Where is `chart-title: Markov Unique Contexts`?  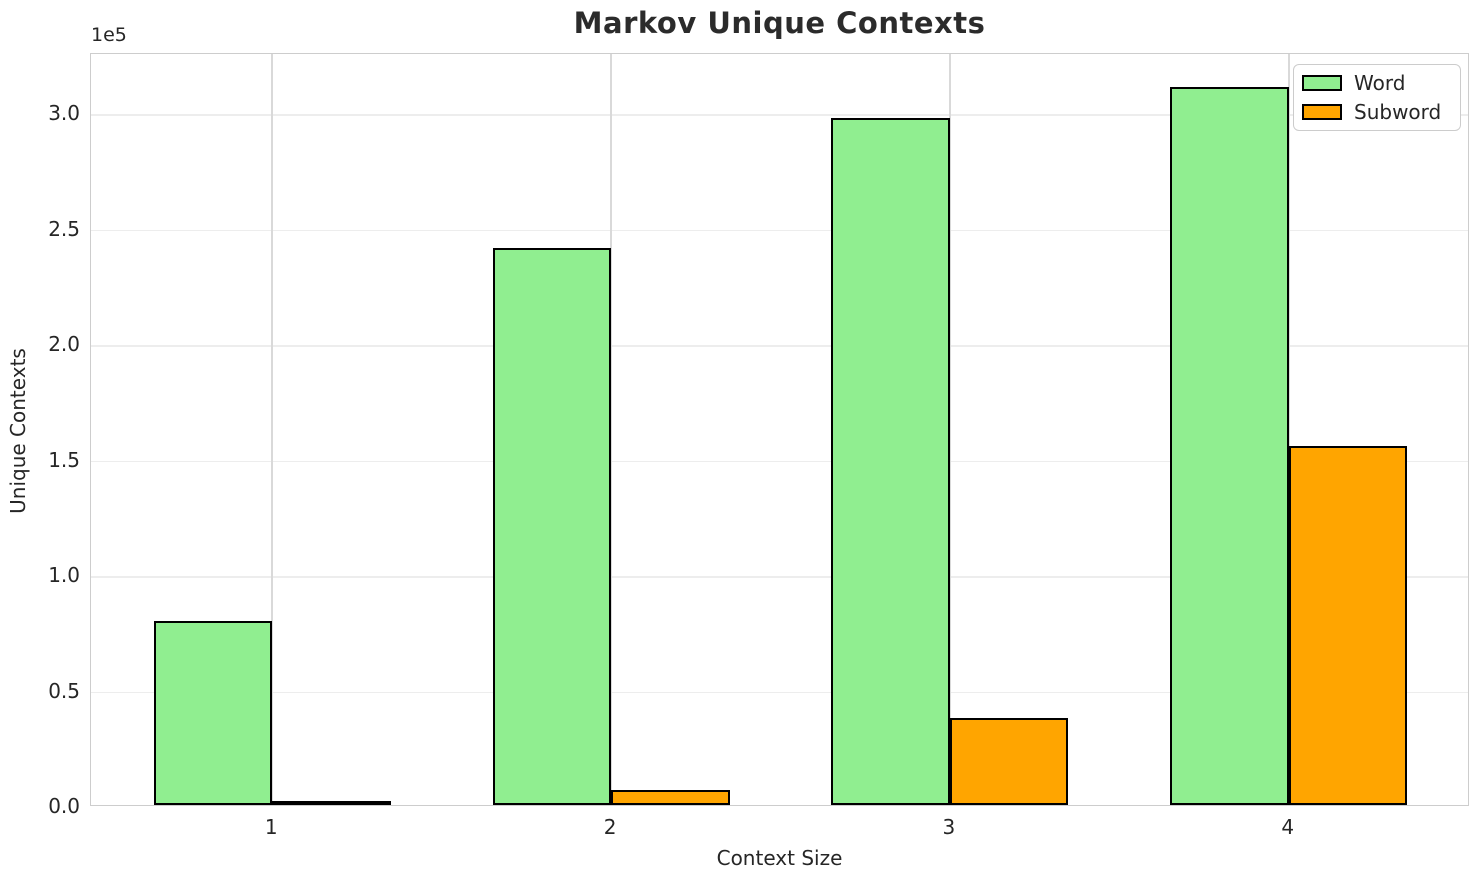
chart-title: Markov Unique Contexts is located at coordinates (779, 23).